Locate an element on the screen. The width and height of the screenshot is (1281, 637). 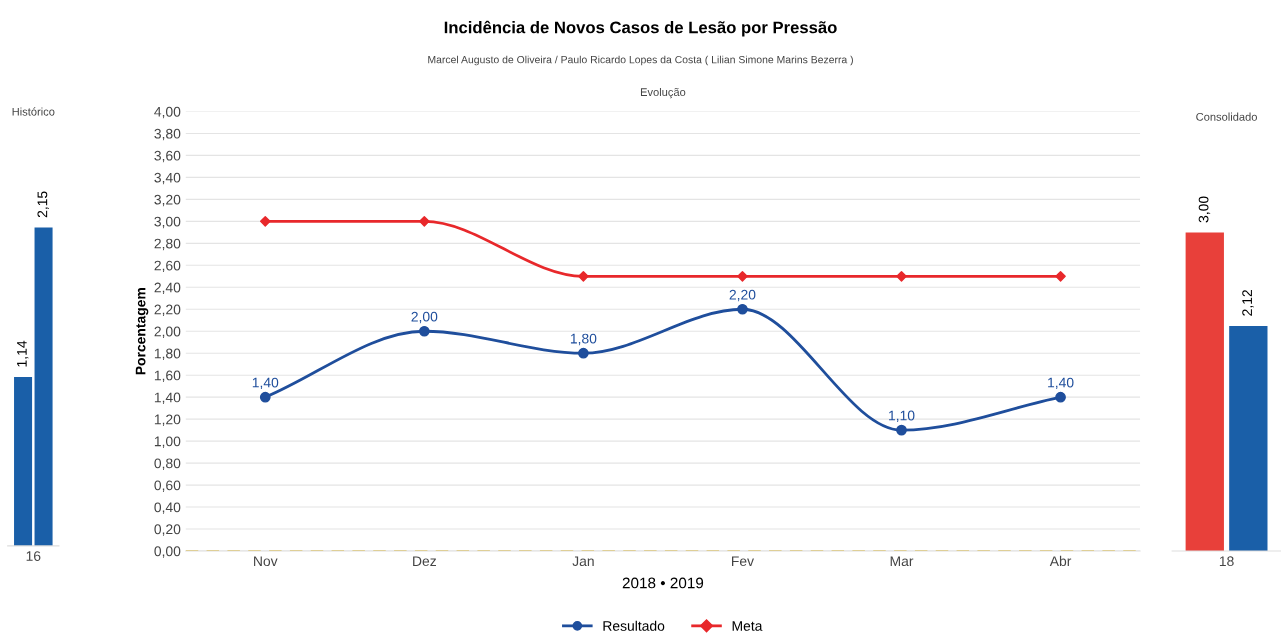
y-tick-label: 2,00 is located at coordinates (167, 332).